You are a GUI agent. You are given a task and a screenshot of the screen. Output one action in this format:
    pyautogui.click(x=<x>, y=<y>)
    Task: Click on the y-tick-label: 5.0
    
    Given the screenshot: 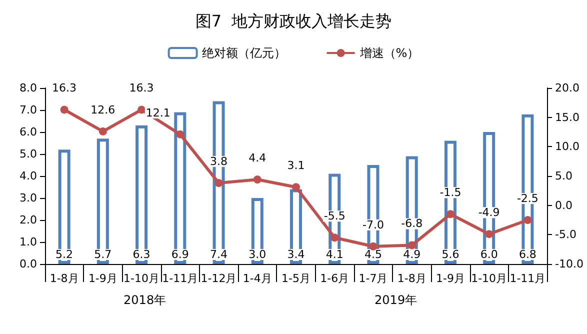 What is the action you would take?
    pyautogui.click(x=28, y=154)
    